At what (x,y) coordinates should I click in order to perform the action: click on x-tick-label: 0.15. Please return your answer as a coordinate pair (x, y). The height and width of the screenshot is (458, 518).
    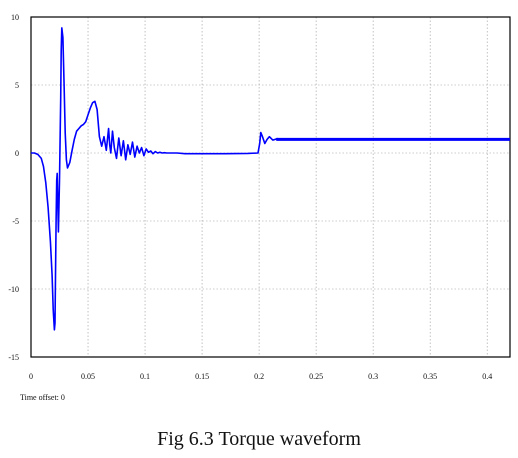
    Looking at the image, I should click on (202, 376).